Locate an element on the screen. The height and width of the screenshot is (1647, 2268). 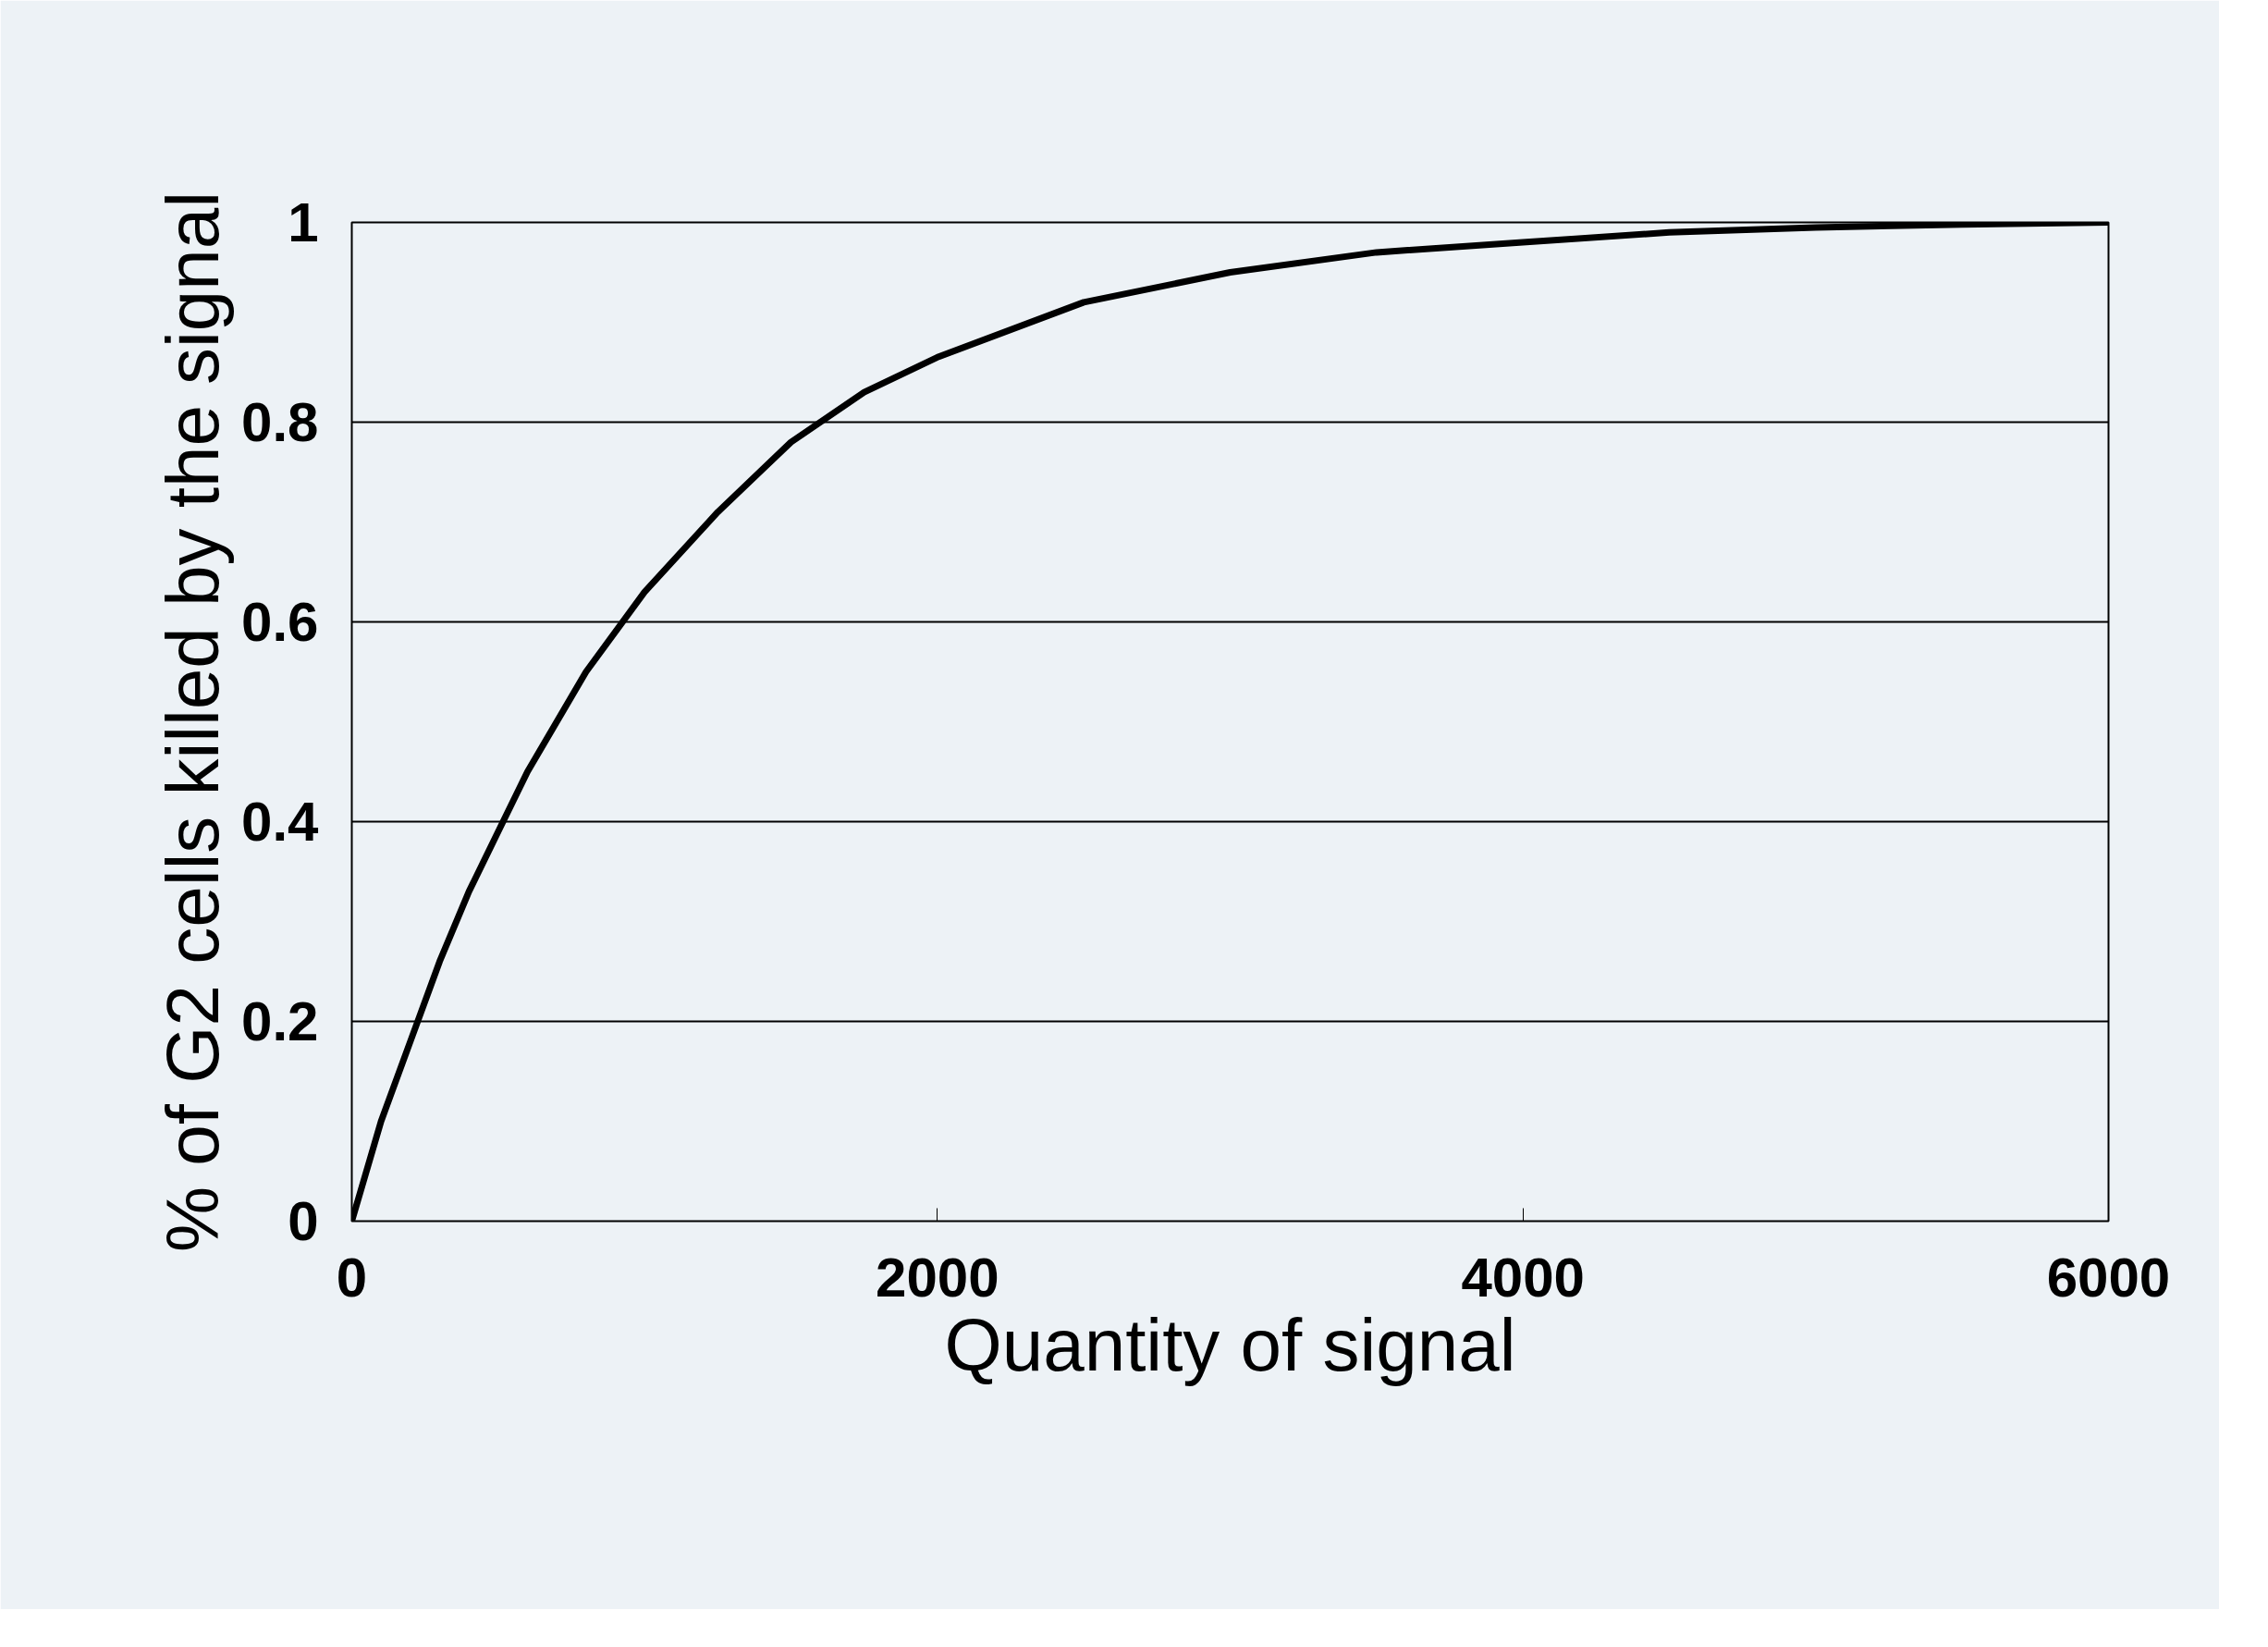
y-tick-label: 0.2 is located at coordinates (280, 1021).